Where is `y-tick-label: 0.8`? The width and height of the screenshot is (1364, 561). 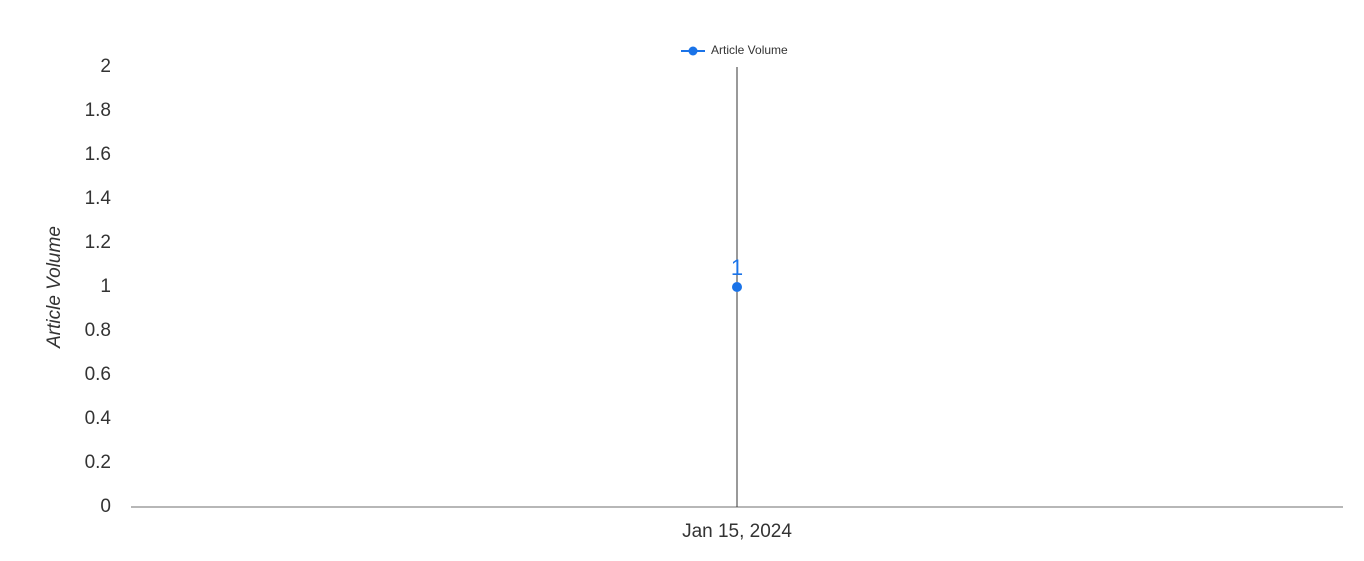
y-tick-label: 0.8 is located at coordinates (98, 330).